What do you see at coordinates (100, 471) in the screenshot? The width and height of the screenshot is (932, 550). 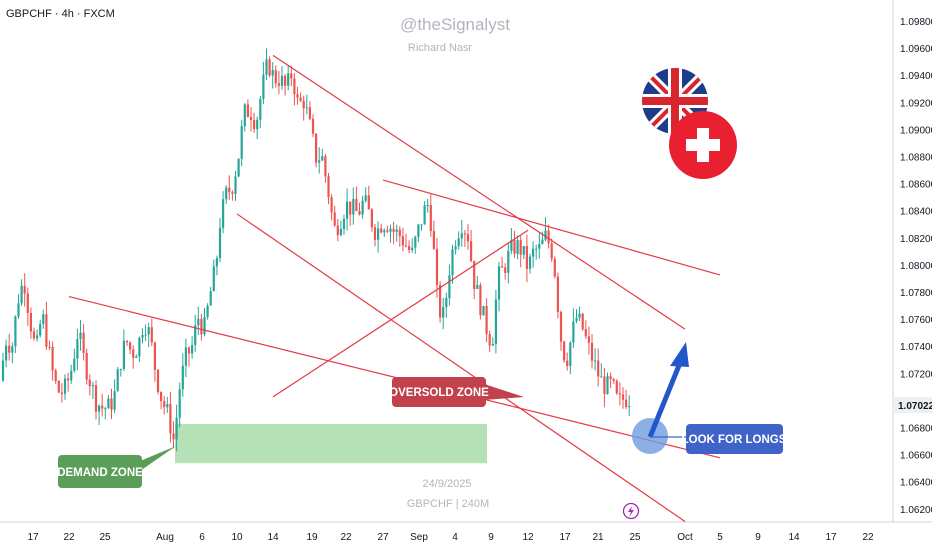 I see `demand-label-box` at bounding box center [100, 471].